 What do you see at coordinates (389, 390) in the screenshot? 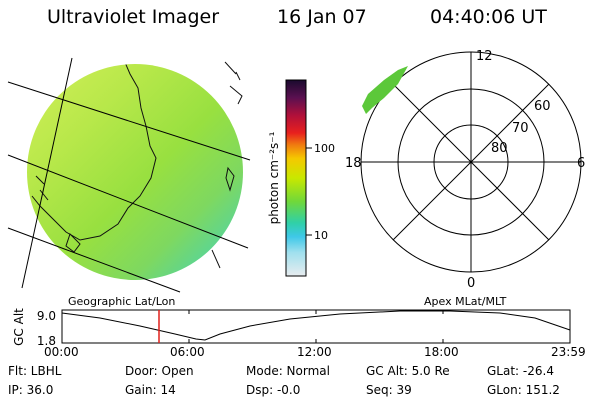
I see `info-seq: Seq: 39` at bounding box center [389, 390].